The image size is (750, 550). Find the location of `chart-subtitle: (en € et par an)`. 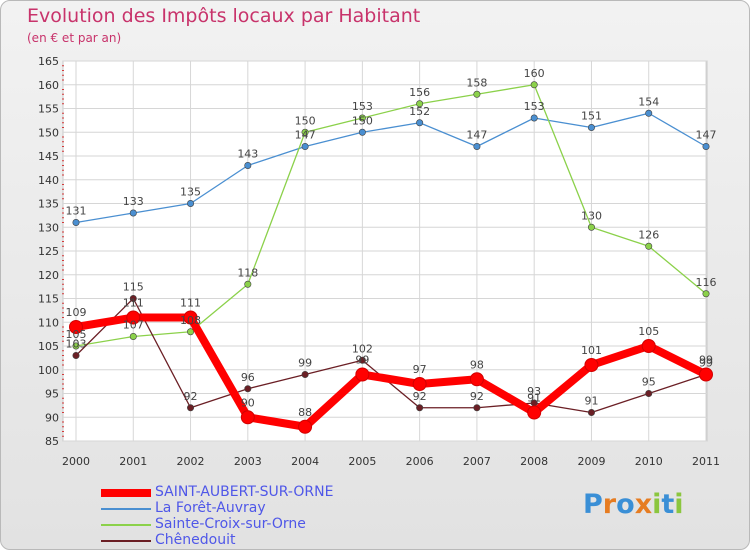

chart-subtitle: (en € et par an) is located at coordinates (74, 38).